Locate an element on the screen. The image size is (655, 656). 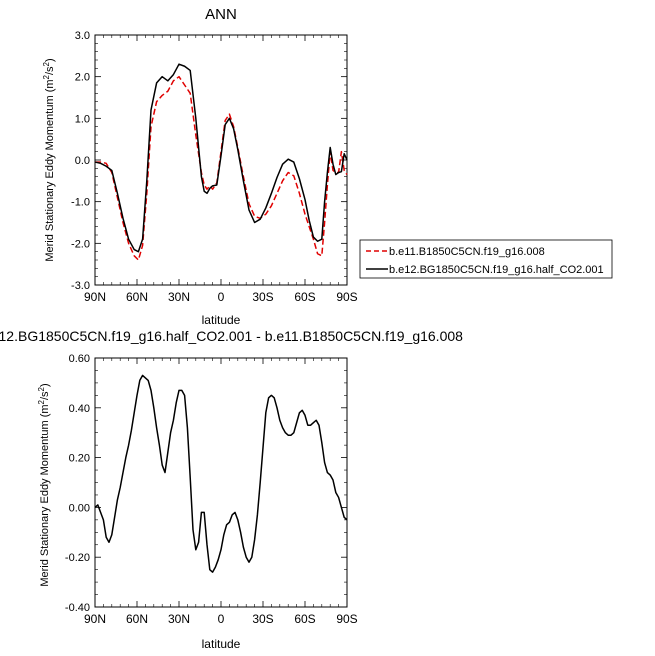
top-xtick-label: 30S is located at coordinates (262, 297).